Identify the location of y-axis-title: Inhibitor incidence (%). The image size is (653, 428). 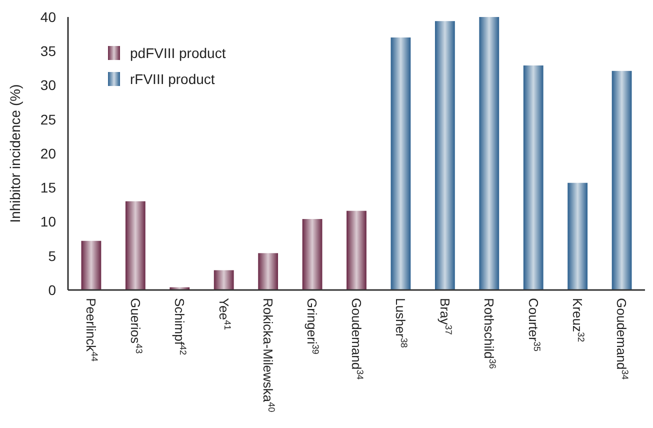
(15, 153).